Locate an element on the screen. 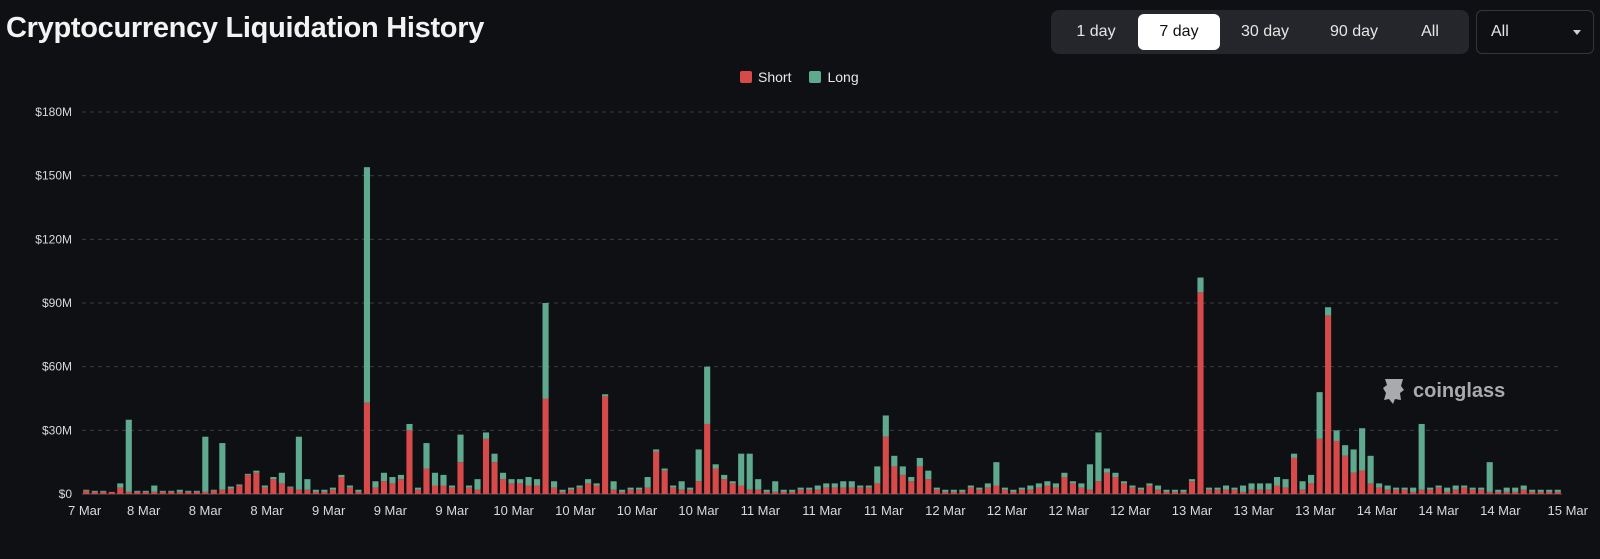 The height and width of the screenshot is (559, 1600). coin-filter-value: All is located at coordinates (1500, 31).